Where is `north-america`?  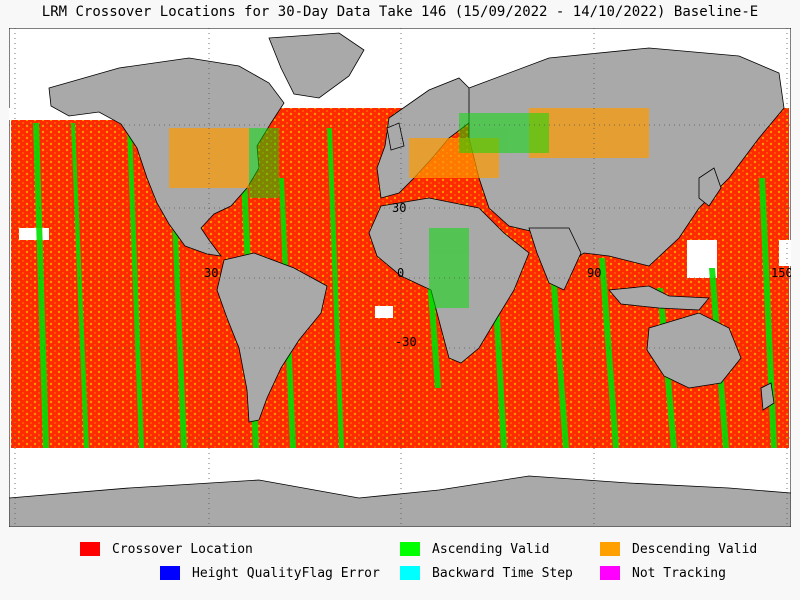 north-america is located at coordinates (166, 157).